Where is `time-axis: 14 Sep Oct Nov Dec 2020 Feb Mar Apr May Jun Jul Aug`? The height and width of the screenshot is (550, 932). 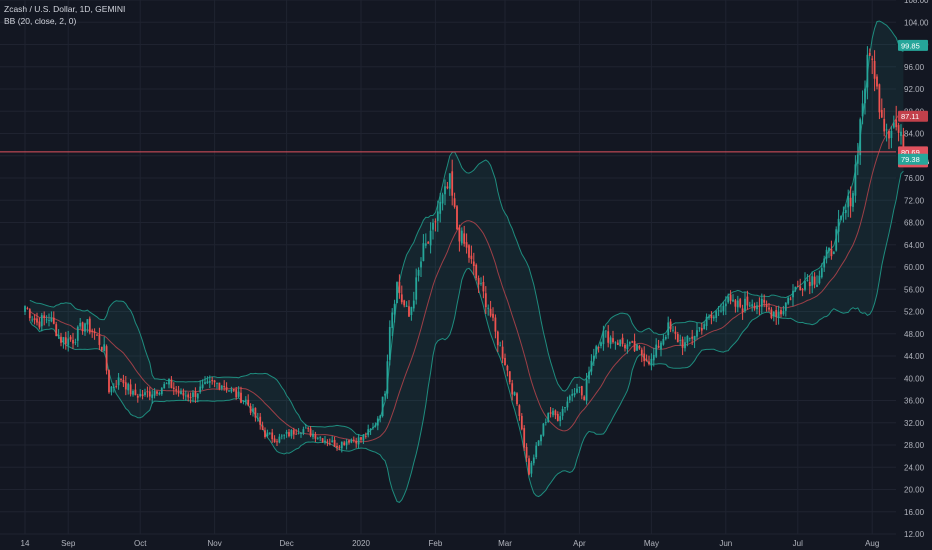
time-axis: 14 Sep Oct Nov Dec 2020 Feb Mar Apr May Jun Jul Aug is located at coordinates (450, 543).